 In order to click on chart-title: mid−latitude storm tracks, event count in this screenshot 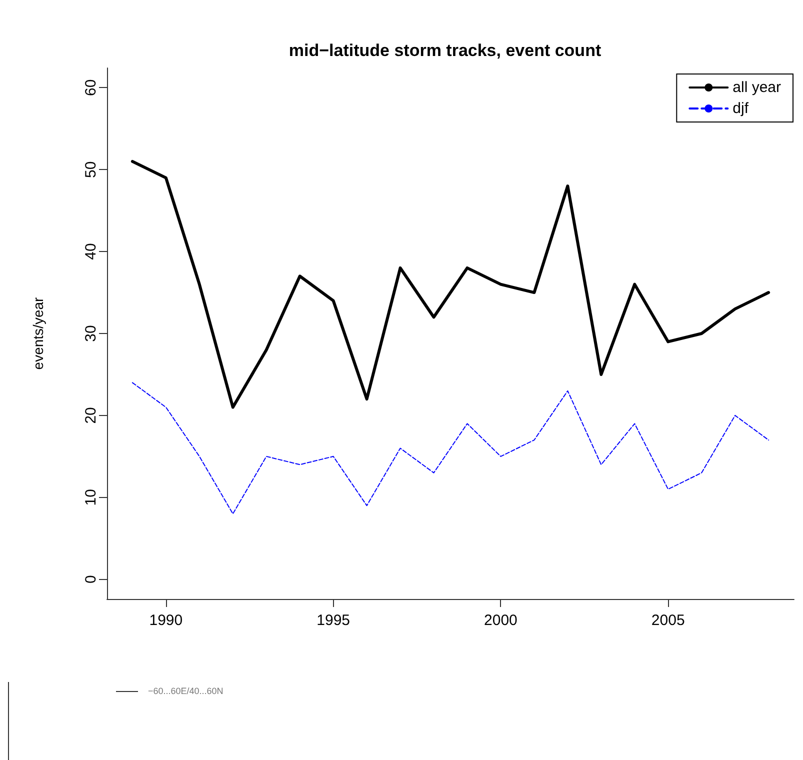, I will do `click(445, 50)`.